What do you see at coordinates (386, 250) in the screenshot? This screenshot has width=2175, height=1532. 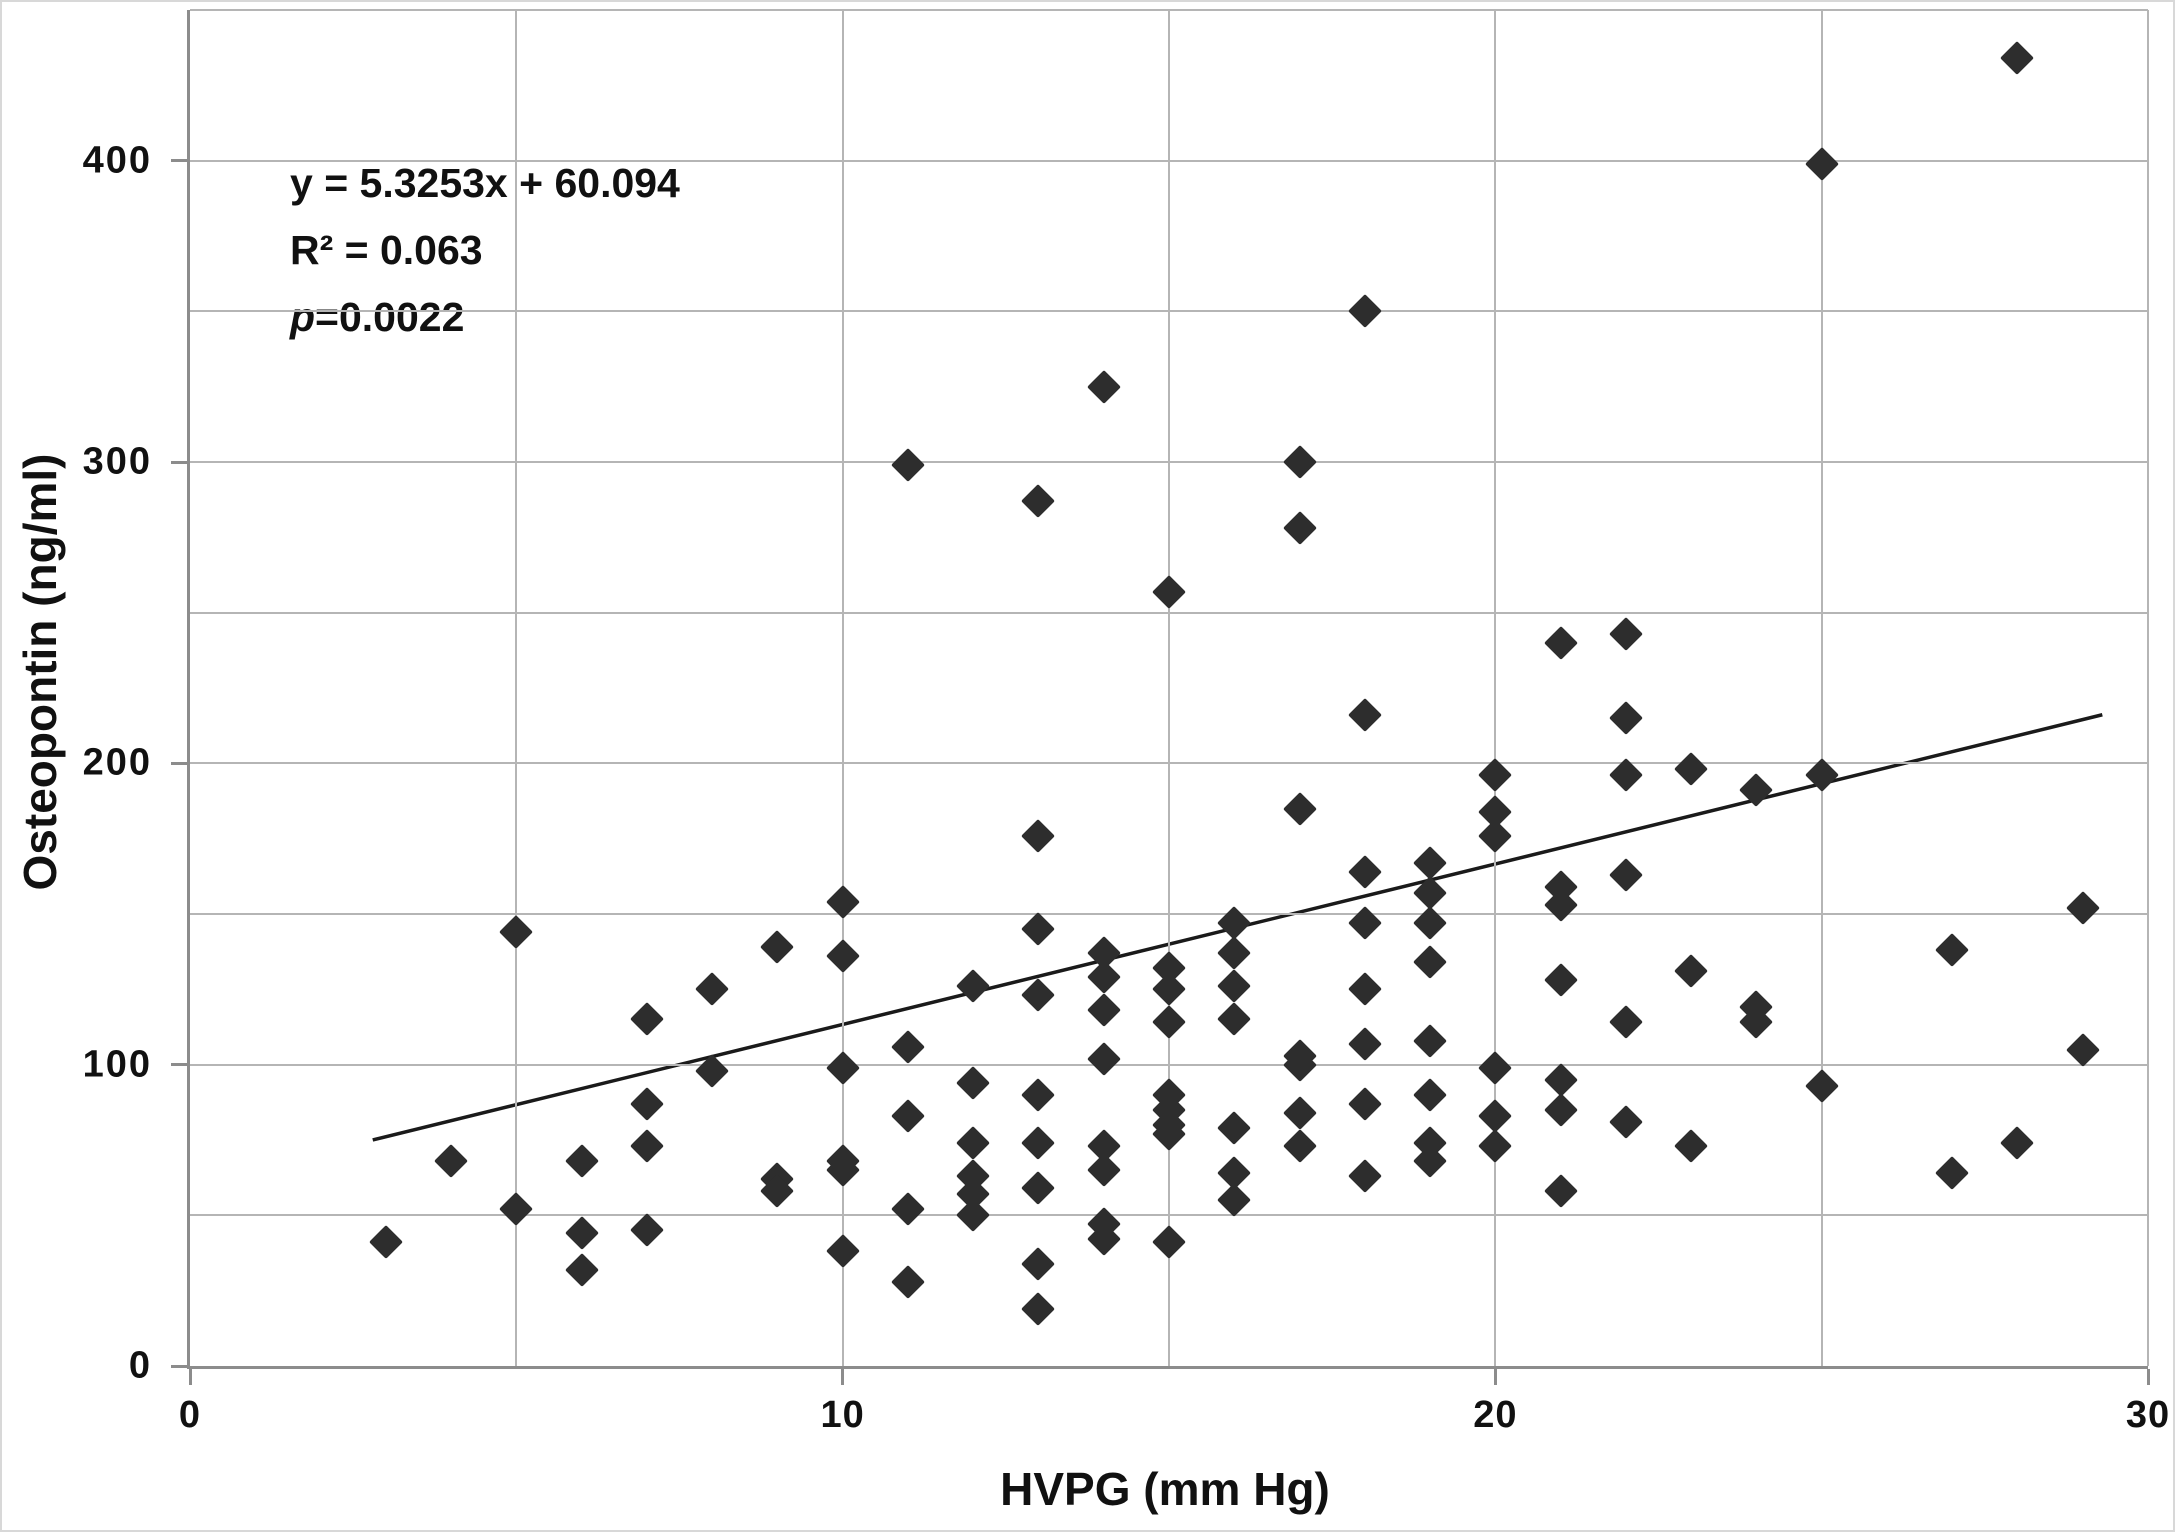 I see `r-squared-text: R² = 0.063` at bounding box center [386, 250].